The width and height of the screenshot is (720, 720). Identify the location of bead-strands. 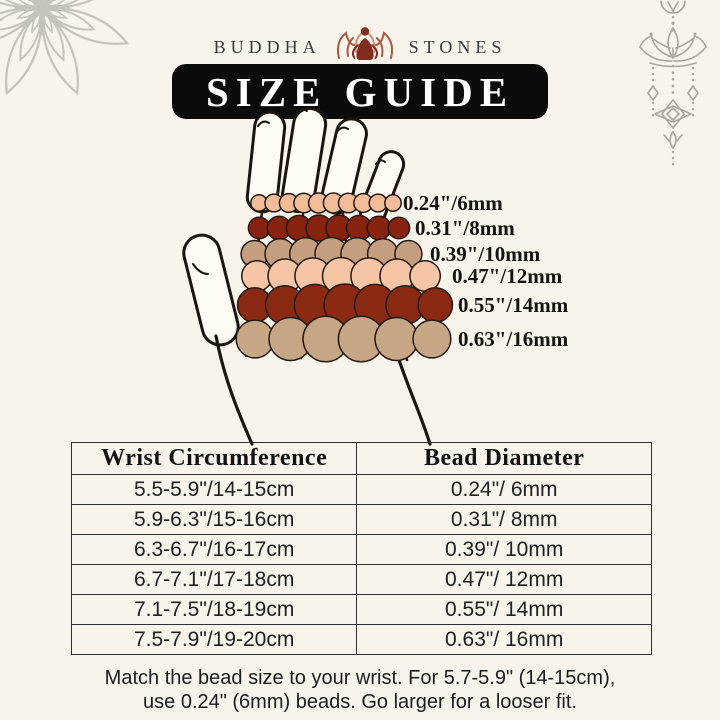
(344, 277).